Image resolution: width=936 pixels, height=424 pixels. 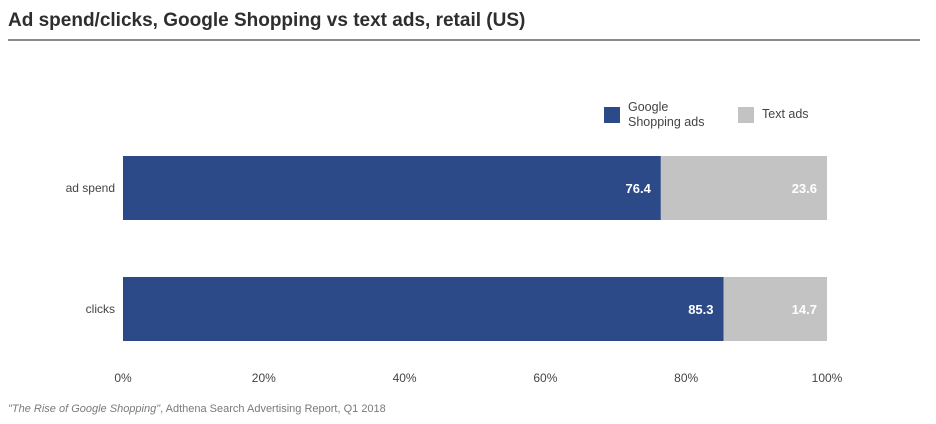 What do you see at coordinates (804, 188) in the screenshot?
I see `data-label-ad-spend-text-ads: 23.6` at bounding box center [804, 188].